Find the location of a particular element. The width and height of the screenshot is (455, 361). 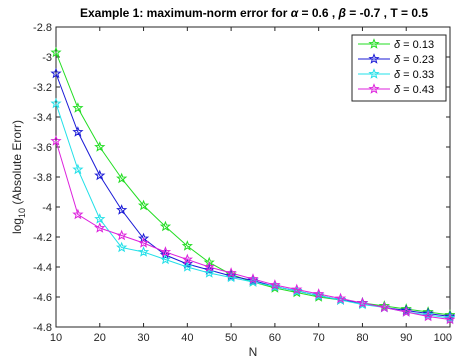

legend-entry: δ = 0.13 is located at coordinates (396, 44).